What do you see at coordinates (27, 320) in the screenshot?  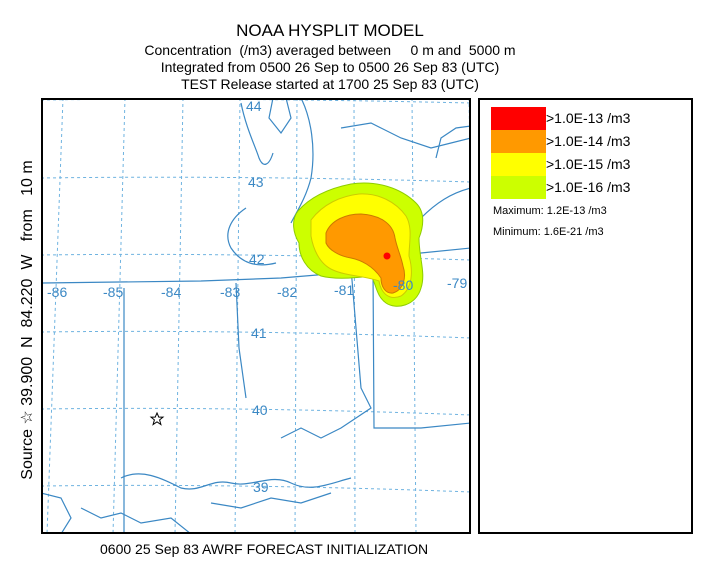 I see `source-location-label: Source ☆ 39.900 N 84.220 W from 10 m` at bounding box center [27, 320].